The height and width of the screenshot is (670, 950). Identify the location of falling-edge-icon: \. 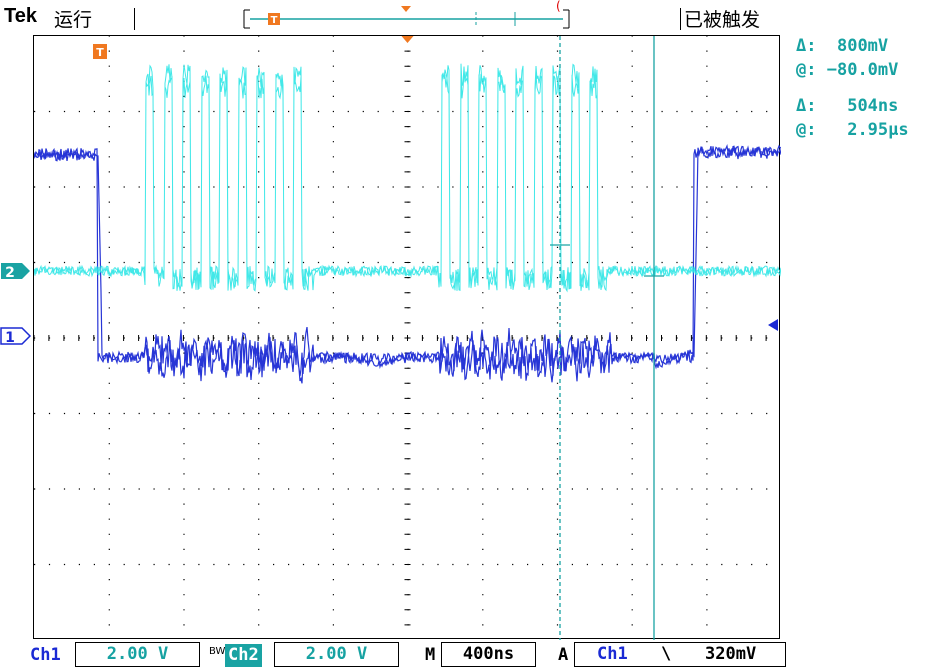
(666, 654).